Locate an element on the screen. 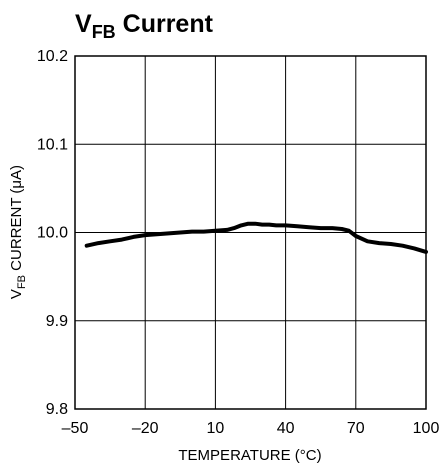 Image resolution: width=439 pixels, height=466 pixels. y-axis-label: VFB CURRENT (μA) is located at coordinates (18, 232).